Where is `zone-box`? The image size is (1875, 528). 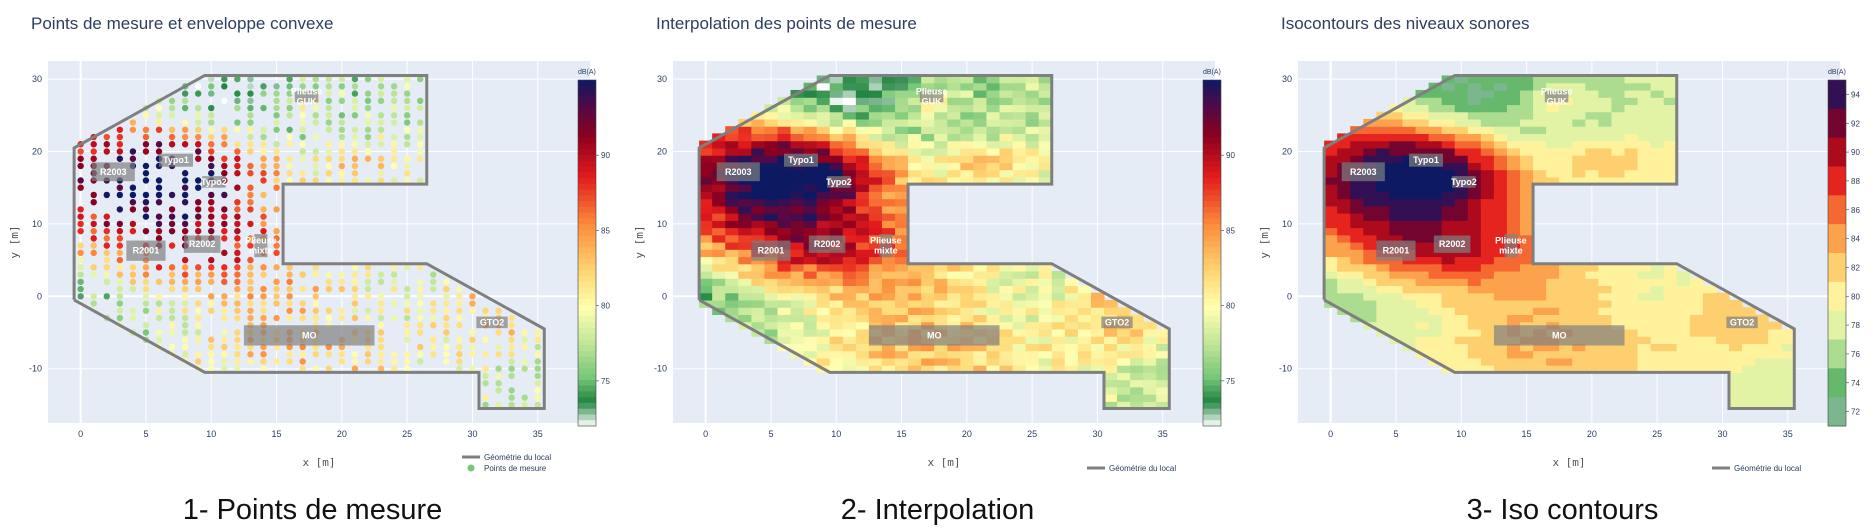
zone-box is located at coordinates (306, 96).